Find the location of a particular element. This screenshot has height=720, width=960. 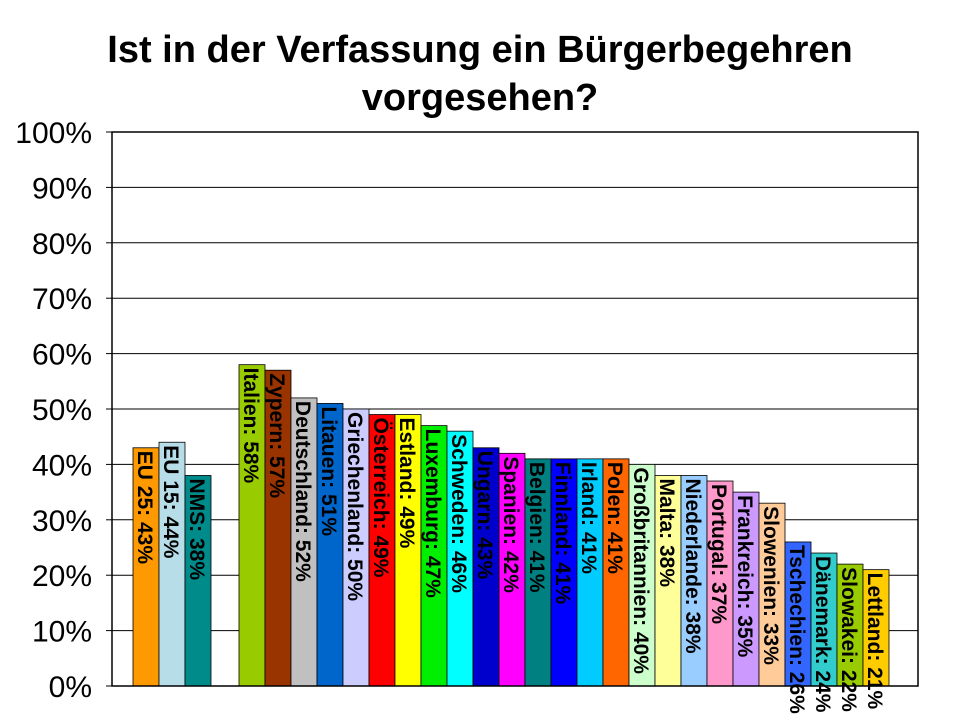

bar-label-16: Irland: 41% is located at coordinates (588, 518).